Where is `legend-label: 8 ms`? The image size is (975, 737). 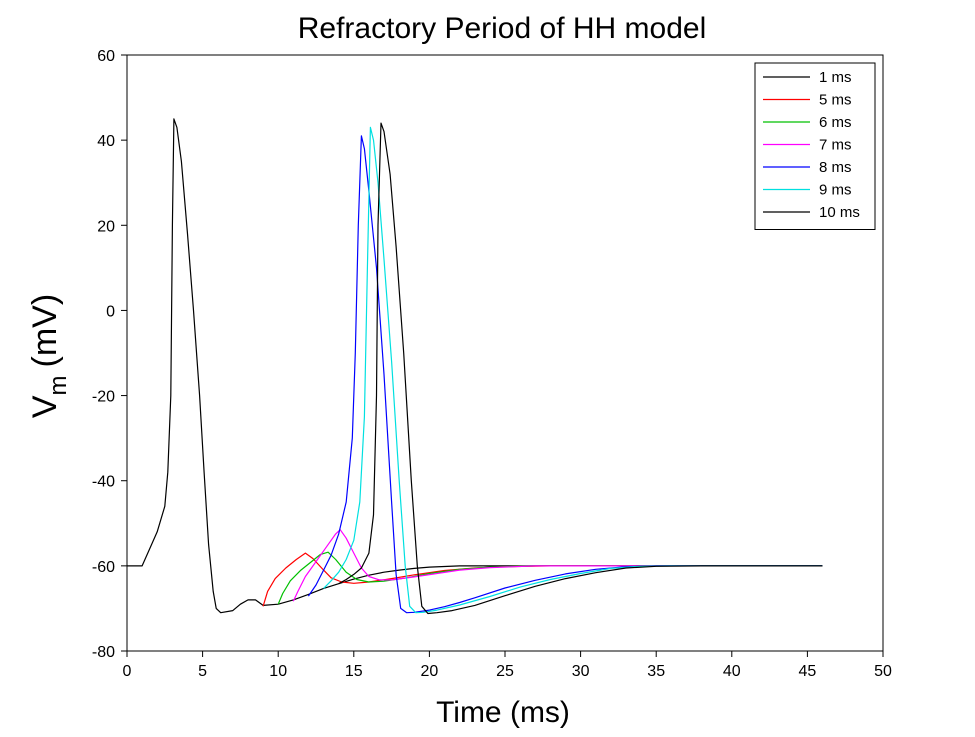
legend-label: 8 ms is located at coordinates (835, 167).